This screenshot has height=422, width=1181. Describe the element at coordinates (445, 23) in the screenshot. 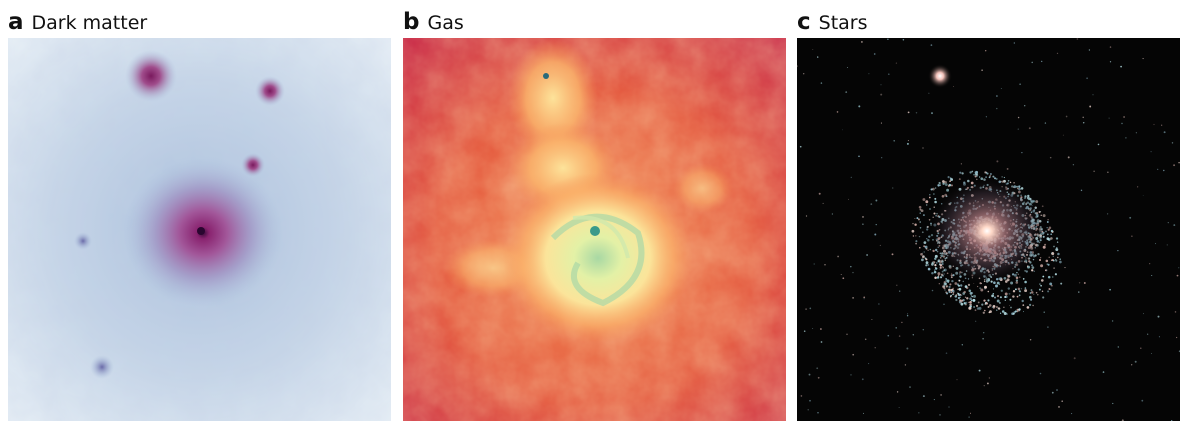

I see `panel-title: Gas` at that location.